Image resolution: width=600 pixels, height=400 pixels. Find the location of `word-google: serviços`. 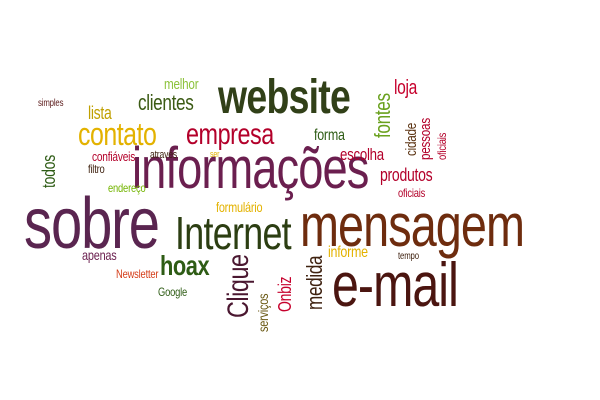

word-google: serviços is located at coordinates (263, 312).